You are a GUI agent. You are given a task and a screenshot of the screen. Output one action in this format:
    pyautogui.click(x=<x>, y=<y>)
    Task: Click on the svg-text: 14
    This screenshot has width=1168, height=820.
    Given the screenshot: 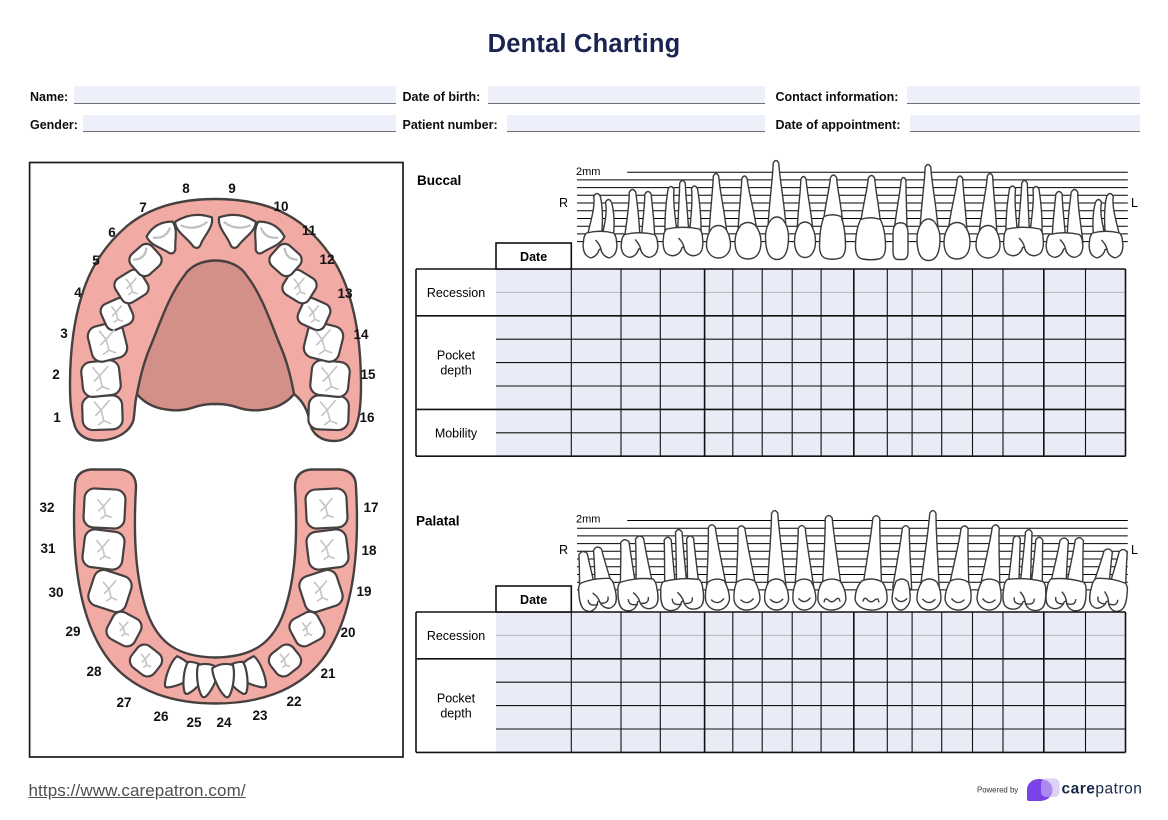 What is the action you would take?
    pyautogui.click(x=361, y=334)
    